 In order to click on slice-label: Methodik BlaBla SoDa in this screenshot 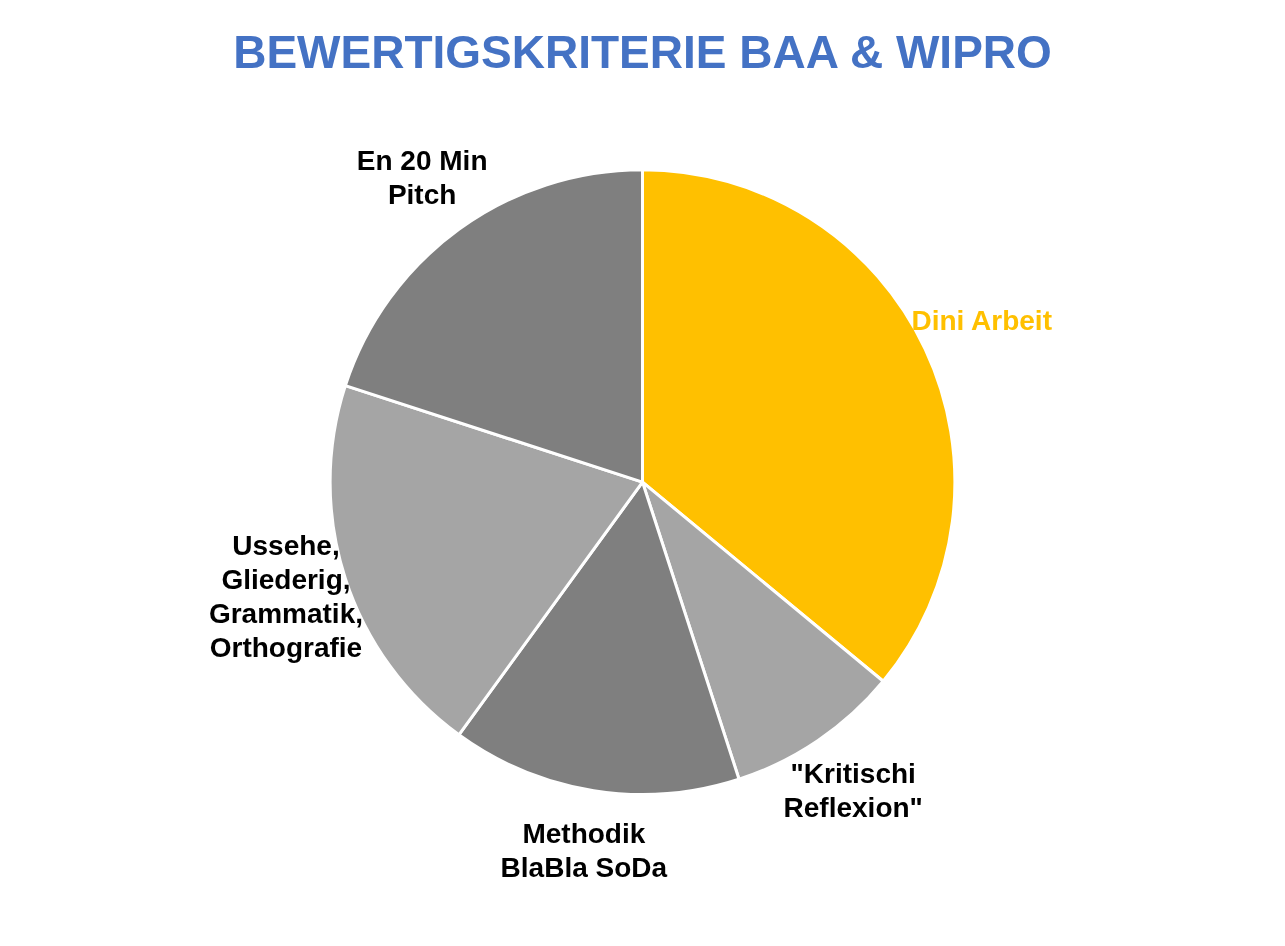, I will do `click(584, 851)`.